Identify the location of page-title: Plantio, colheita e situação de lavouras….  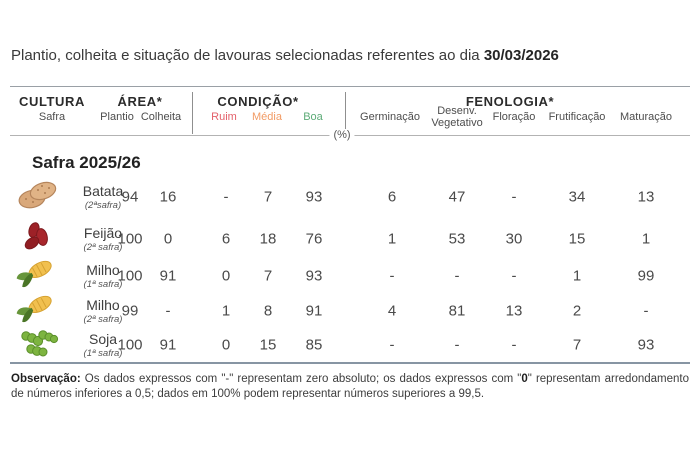
(285, 55).